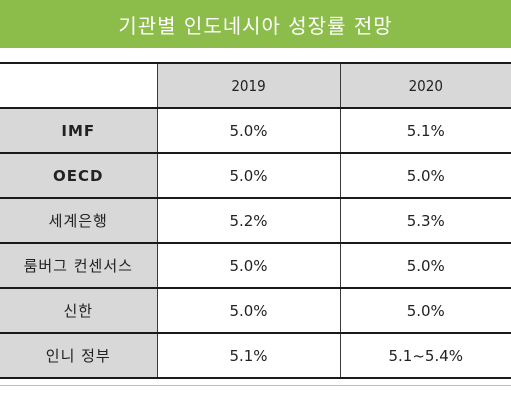 The image size is (511, 400). I want to click on row-label: 세계은행, so click(79, 221).